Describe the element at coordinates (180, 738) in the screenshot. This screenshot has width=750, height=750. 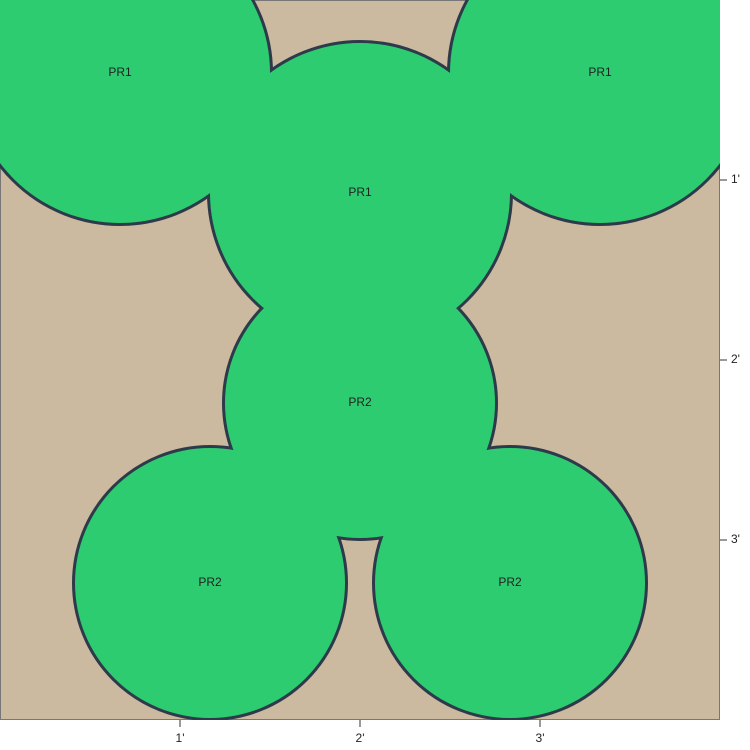
I see `x-tick-label: 1'` at that location.